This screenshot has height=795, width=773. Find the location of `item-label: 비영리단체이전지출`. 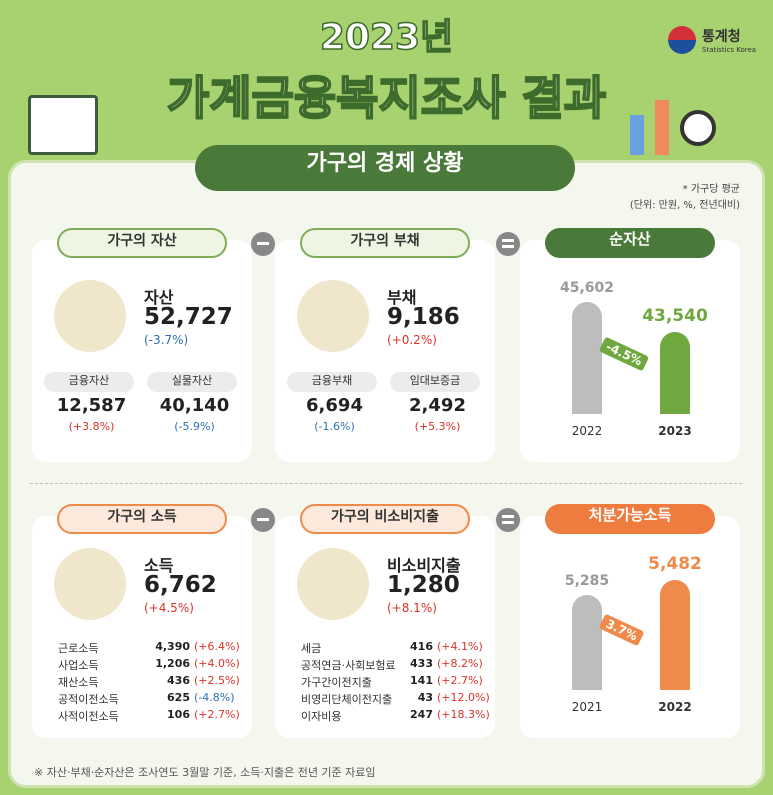

item-label: 비영리단체이전지출 is located at coordinates (347, 699).